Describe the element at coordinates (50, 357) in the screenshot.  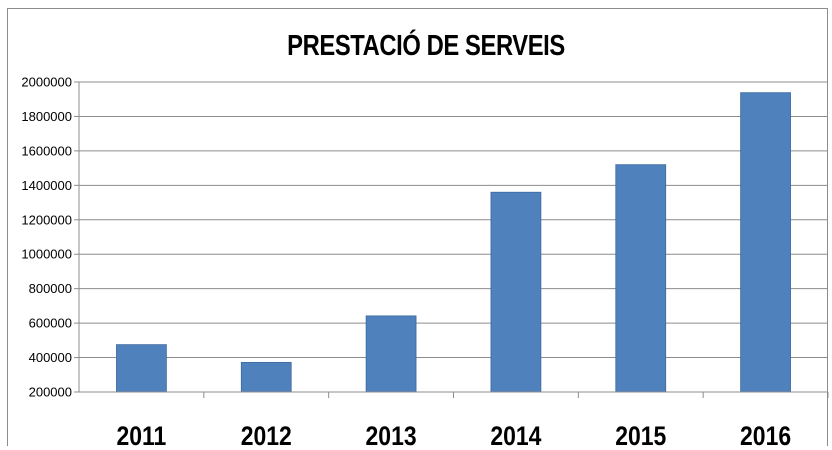
I see `y-tick-label: 400000` at that location.